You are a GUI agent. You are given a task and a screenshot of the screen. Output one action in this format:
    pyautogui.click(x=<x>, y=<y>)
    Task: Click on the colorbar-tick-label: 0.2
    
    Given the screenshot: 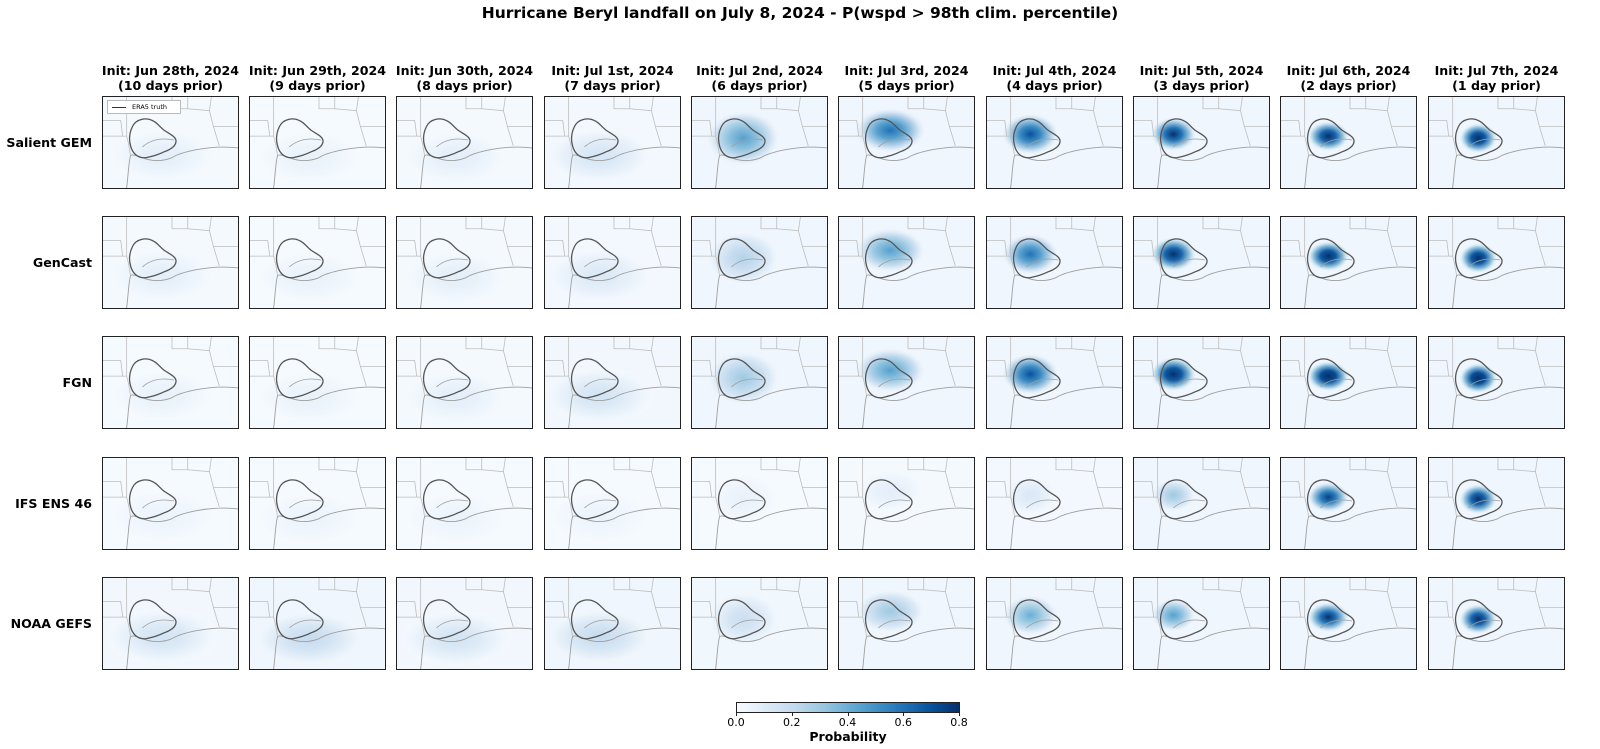 What is the action you would take?
    pyautogui.click(x=792, y=722)
    